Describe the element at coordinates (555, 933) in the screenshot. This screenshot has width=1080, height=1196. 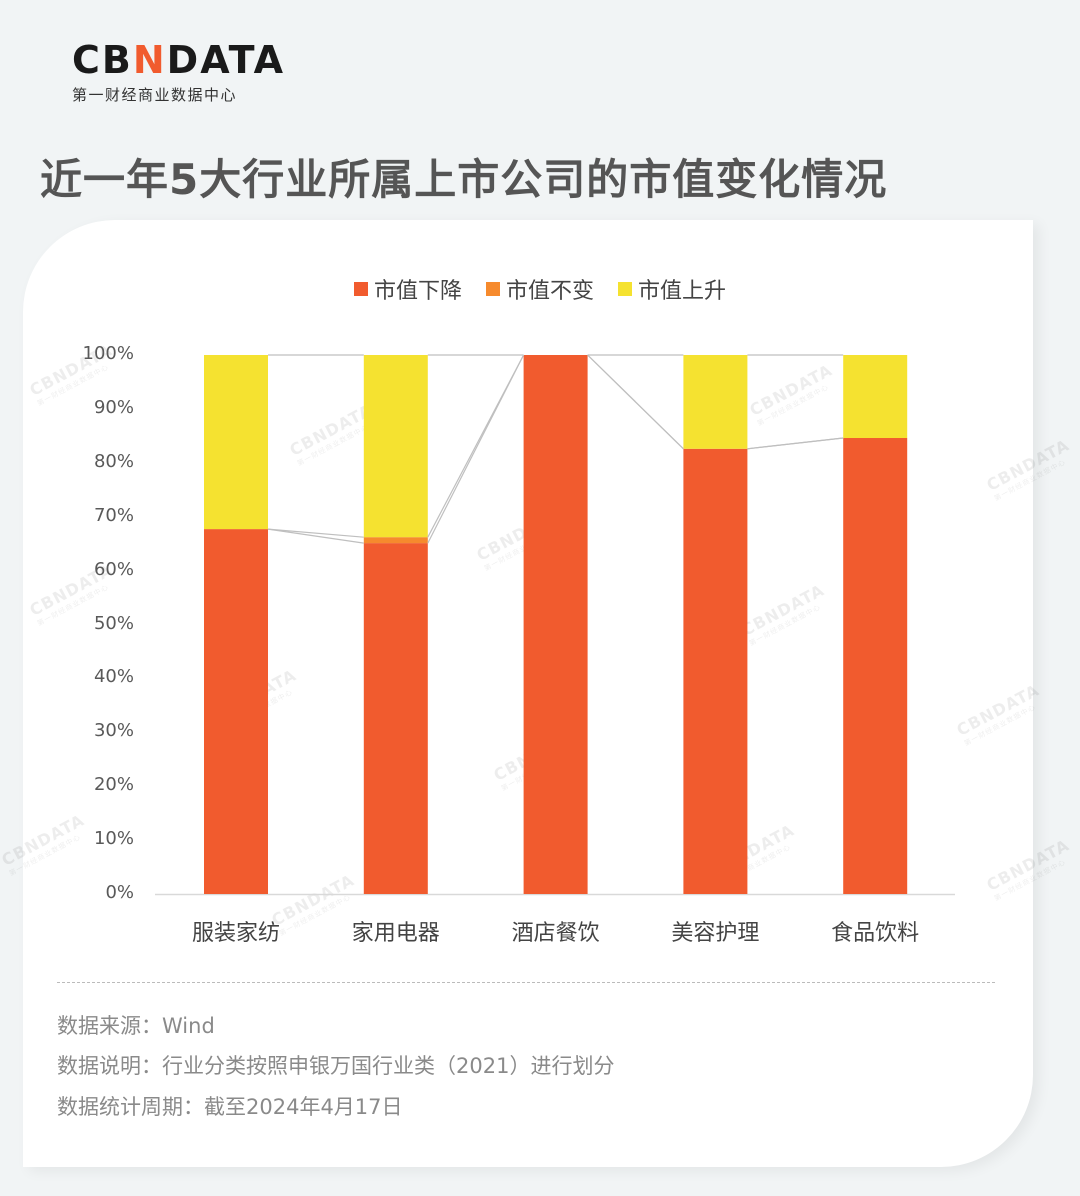
I see `x-tick-label: 酒店餐饮` at that location.